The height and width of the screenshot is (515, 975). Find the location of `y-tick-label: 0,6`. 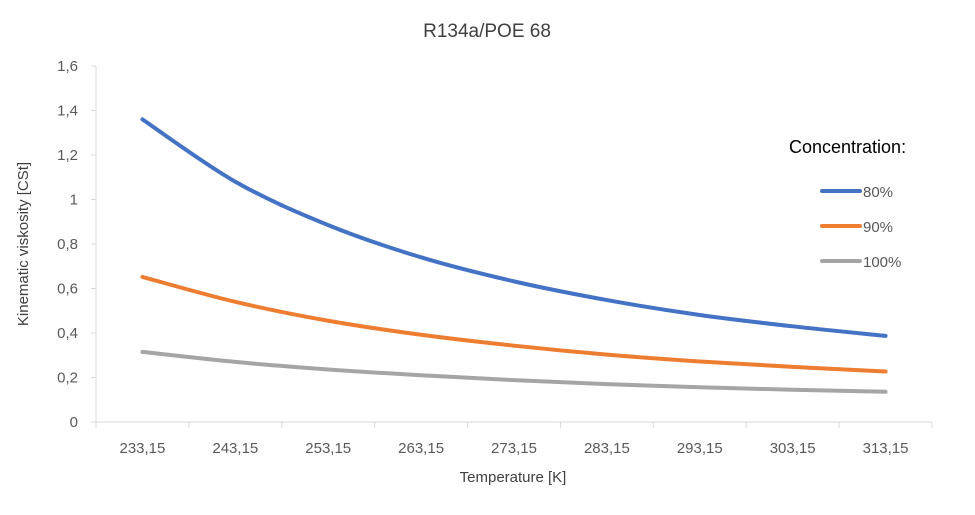

y-tick-label: 0,6 is located at coordinates (67, 289).